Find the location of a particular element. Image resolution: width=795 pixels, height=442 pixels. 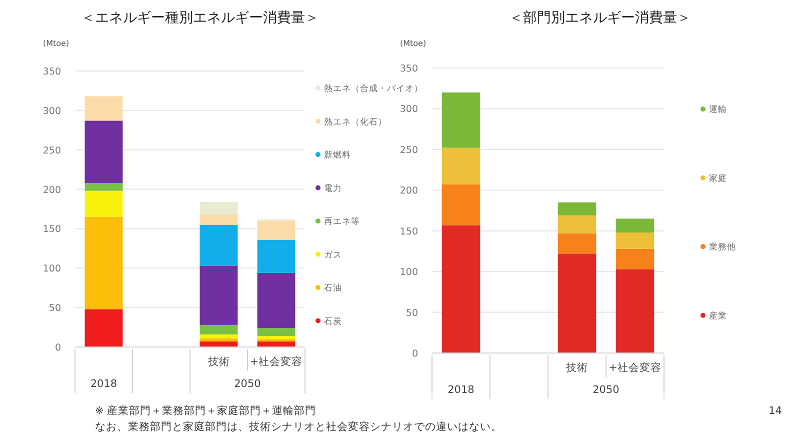

chart-title: ＜部門別エネルギー消費量＞ is located at coordinates (600, 18).